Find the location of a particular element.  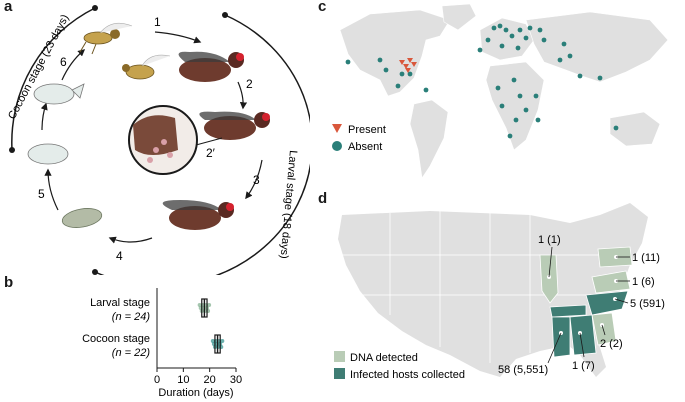

cocoon-stage-arc is located at coordinates (53, 79).